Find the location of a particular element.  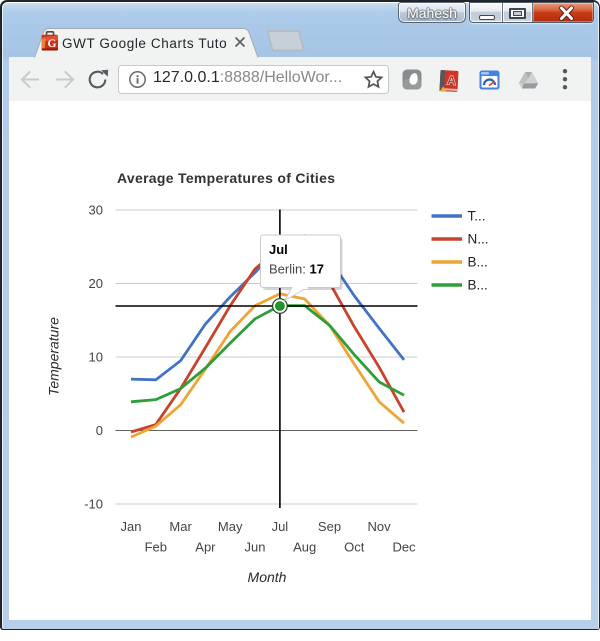

svg-text: Feb is located at coordinates (156, 547).